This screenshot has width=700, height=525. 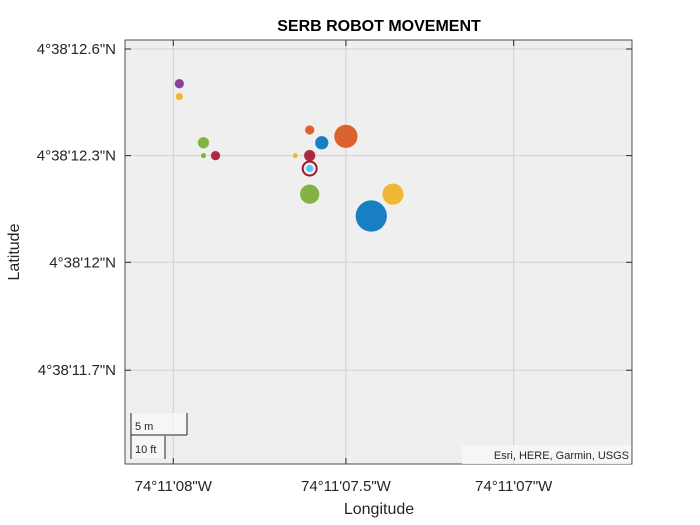 What do you see at coordinates (514, 486) in the screenshot?
I see `x-tick-label: 74°11'07"W` at bounding box center [514, 486].